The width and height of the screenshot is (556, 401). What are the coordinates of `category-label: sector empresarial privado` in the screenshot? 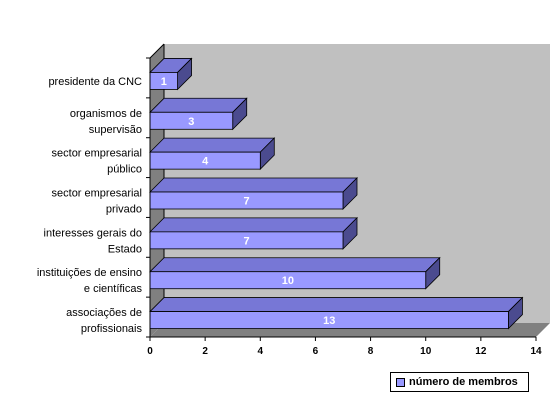 It's located at (97, 202).